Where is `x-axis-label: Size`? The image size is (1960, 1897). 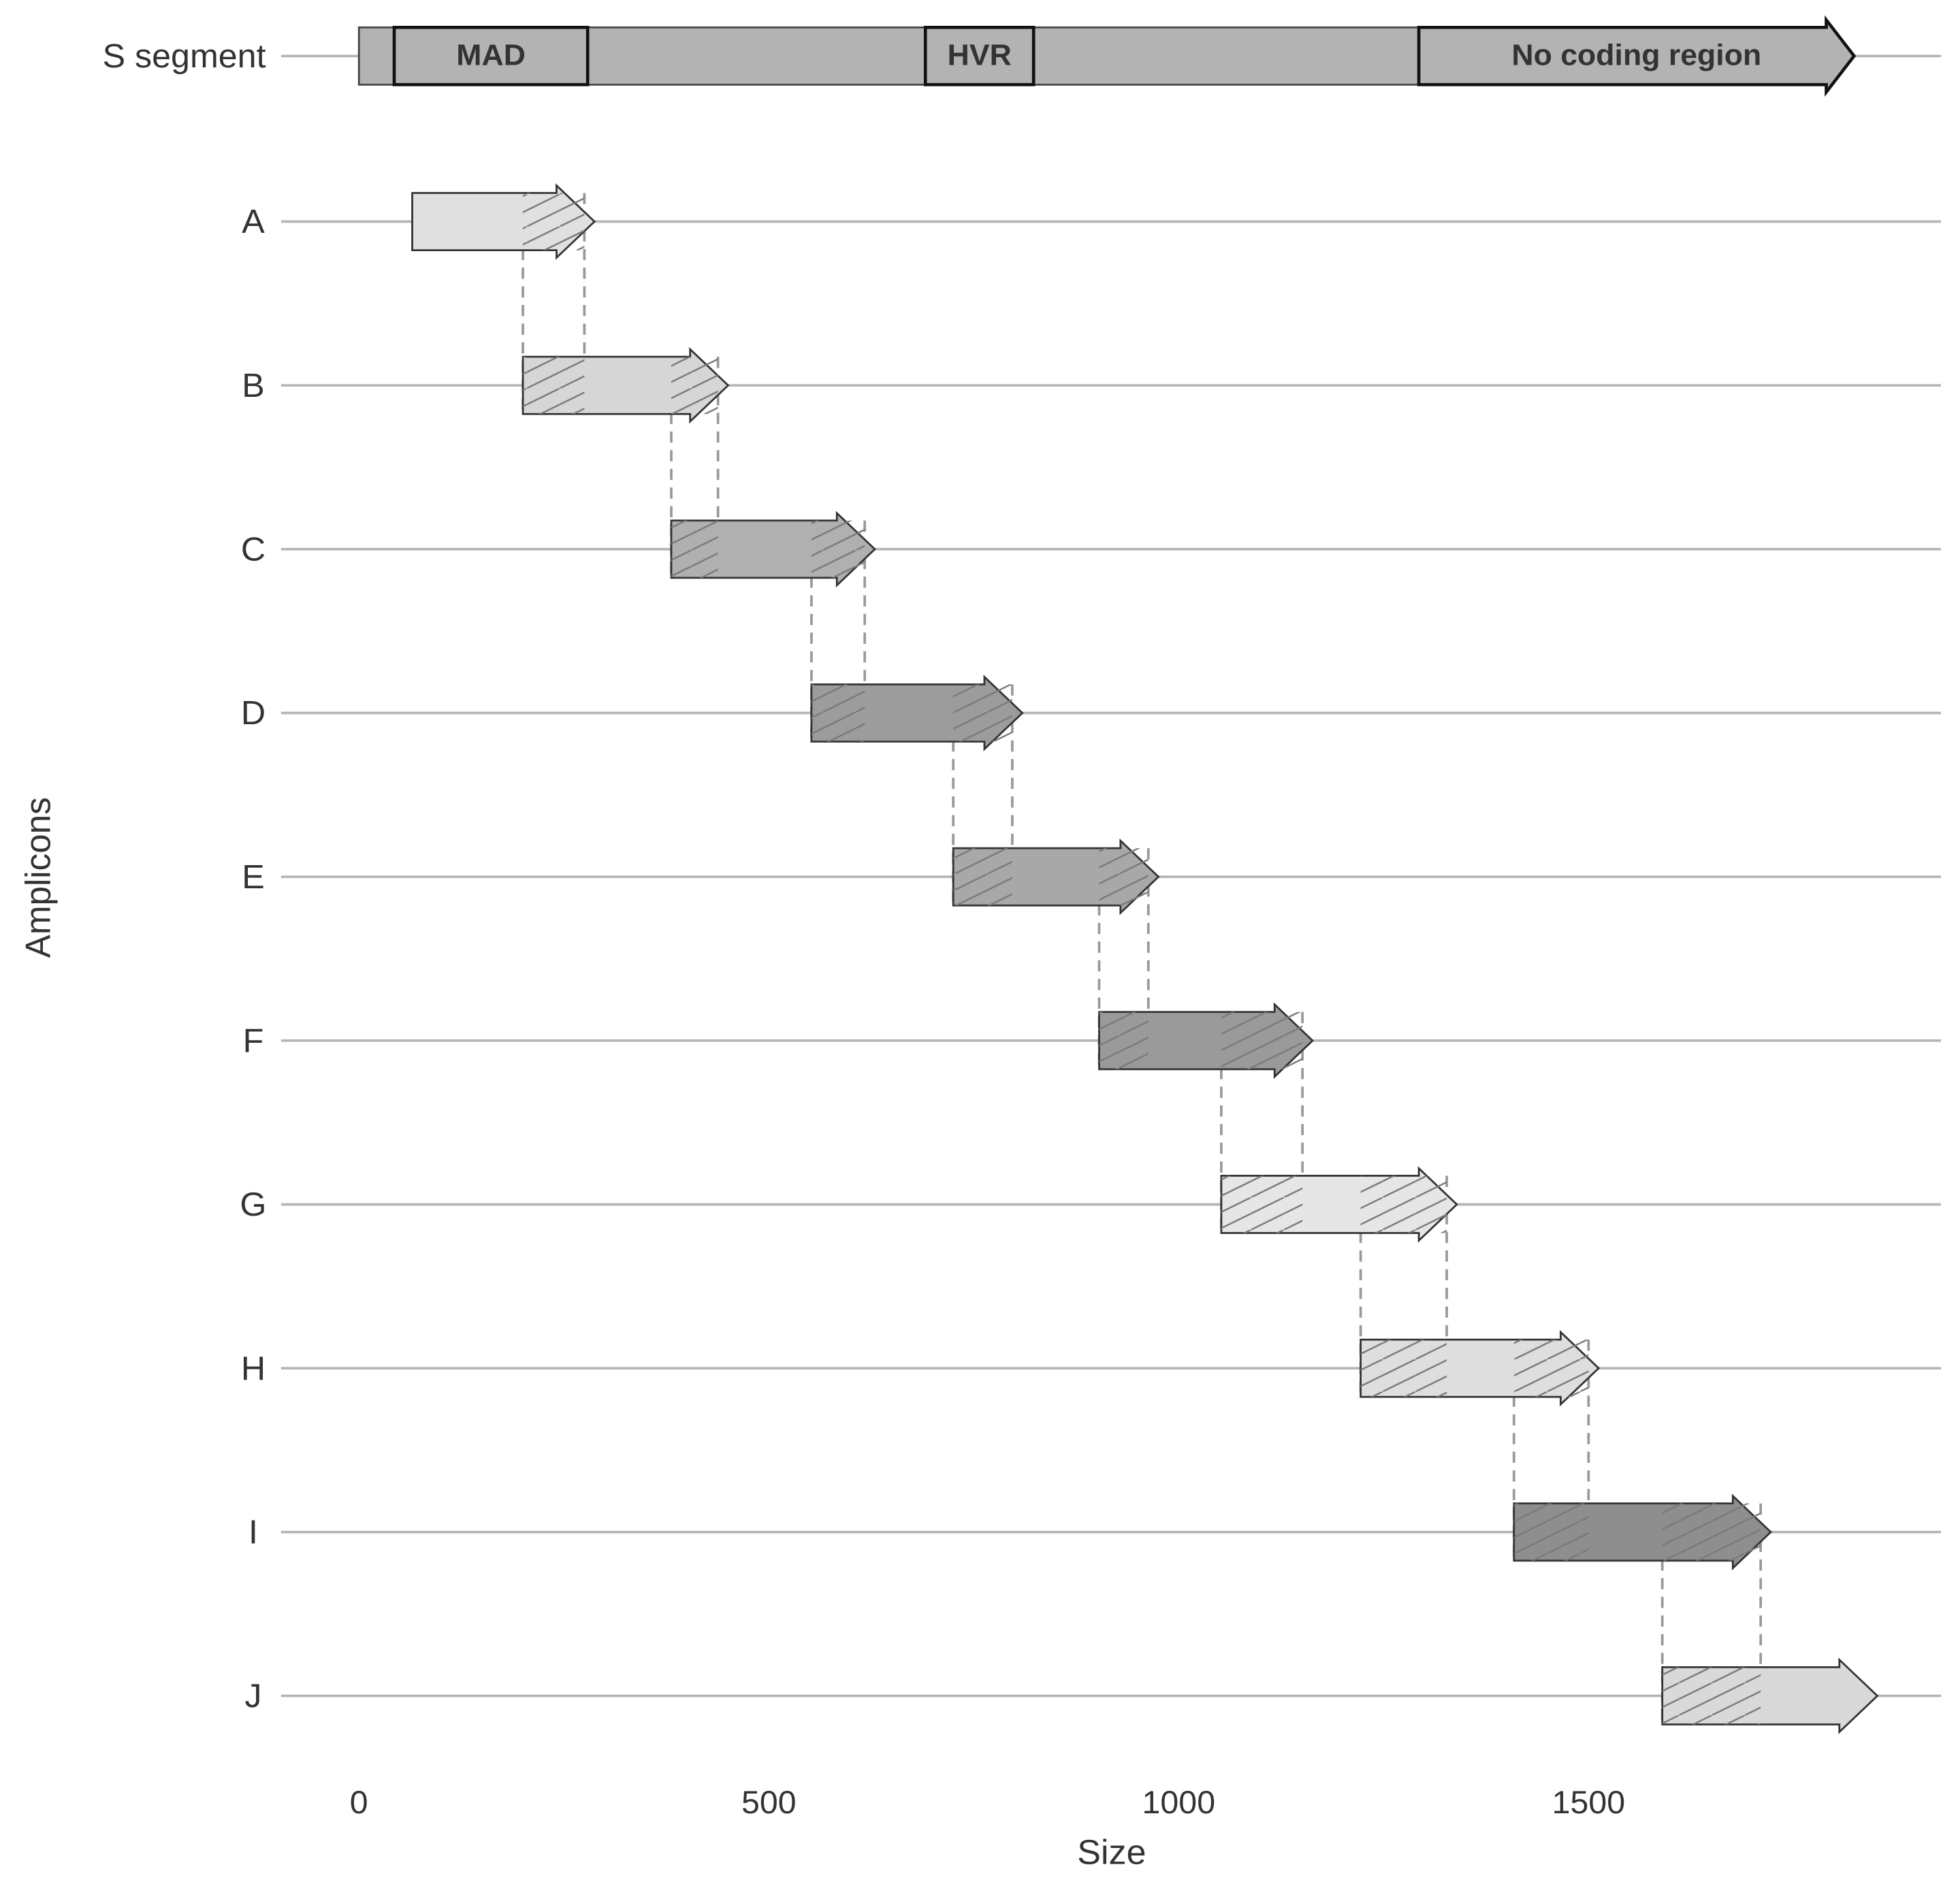 x-axis-label: Size is located at coordinates (1111, 1852).